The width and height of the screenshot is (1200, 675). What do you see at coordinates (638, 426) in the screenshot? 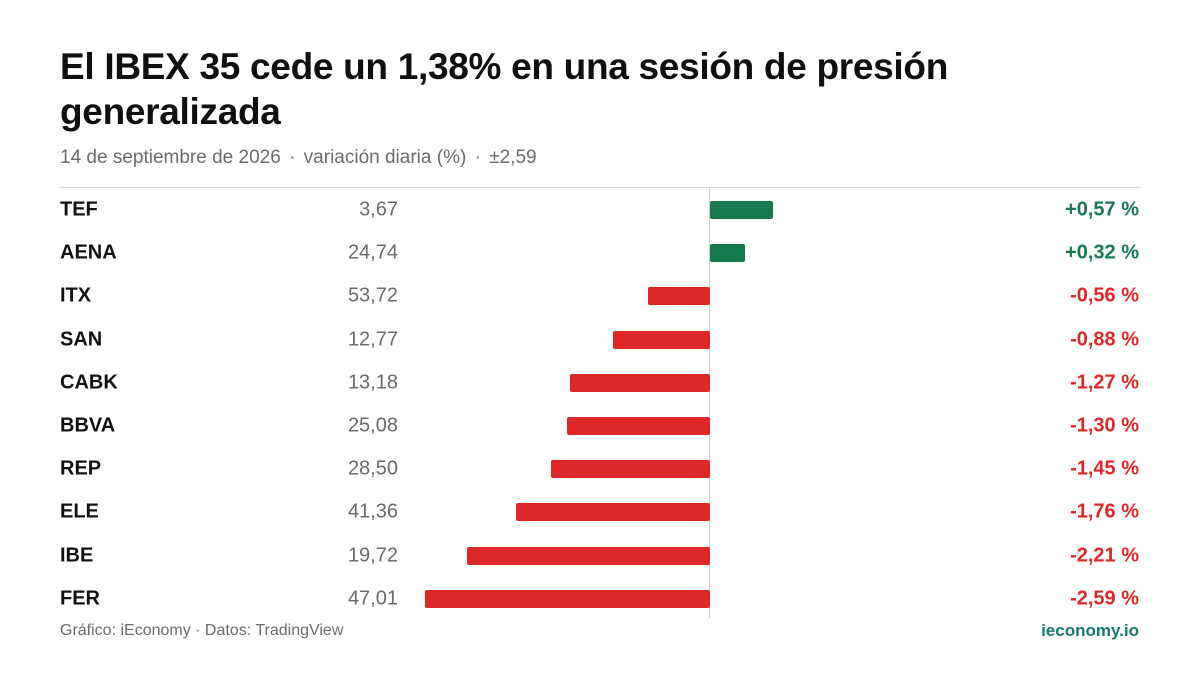
I see `bar-bbva` at bounding box center [638, 426].